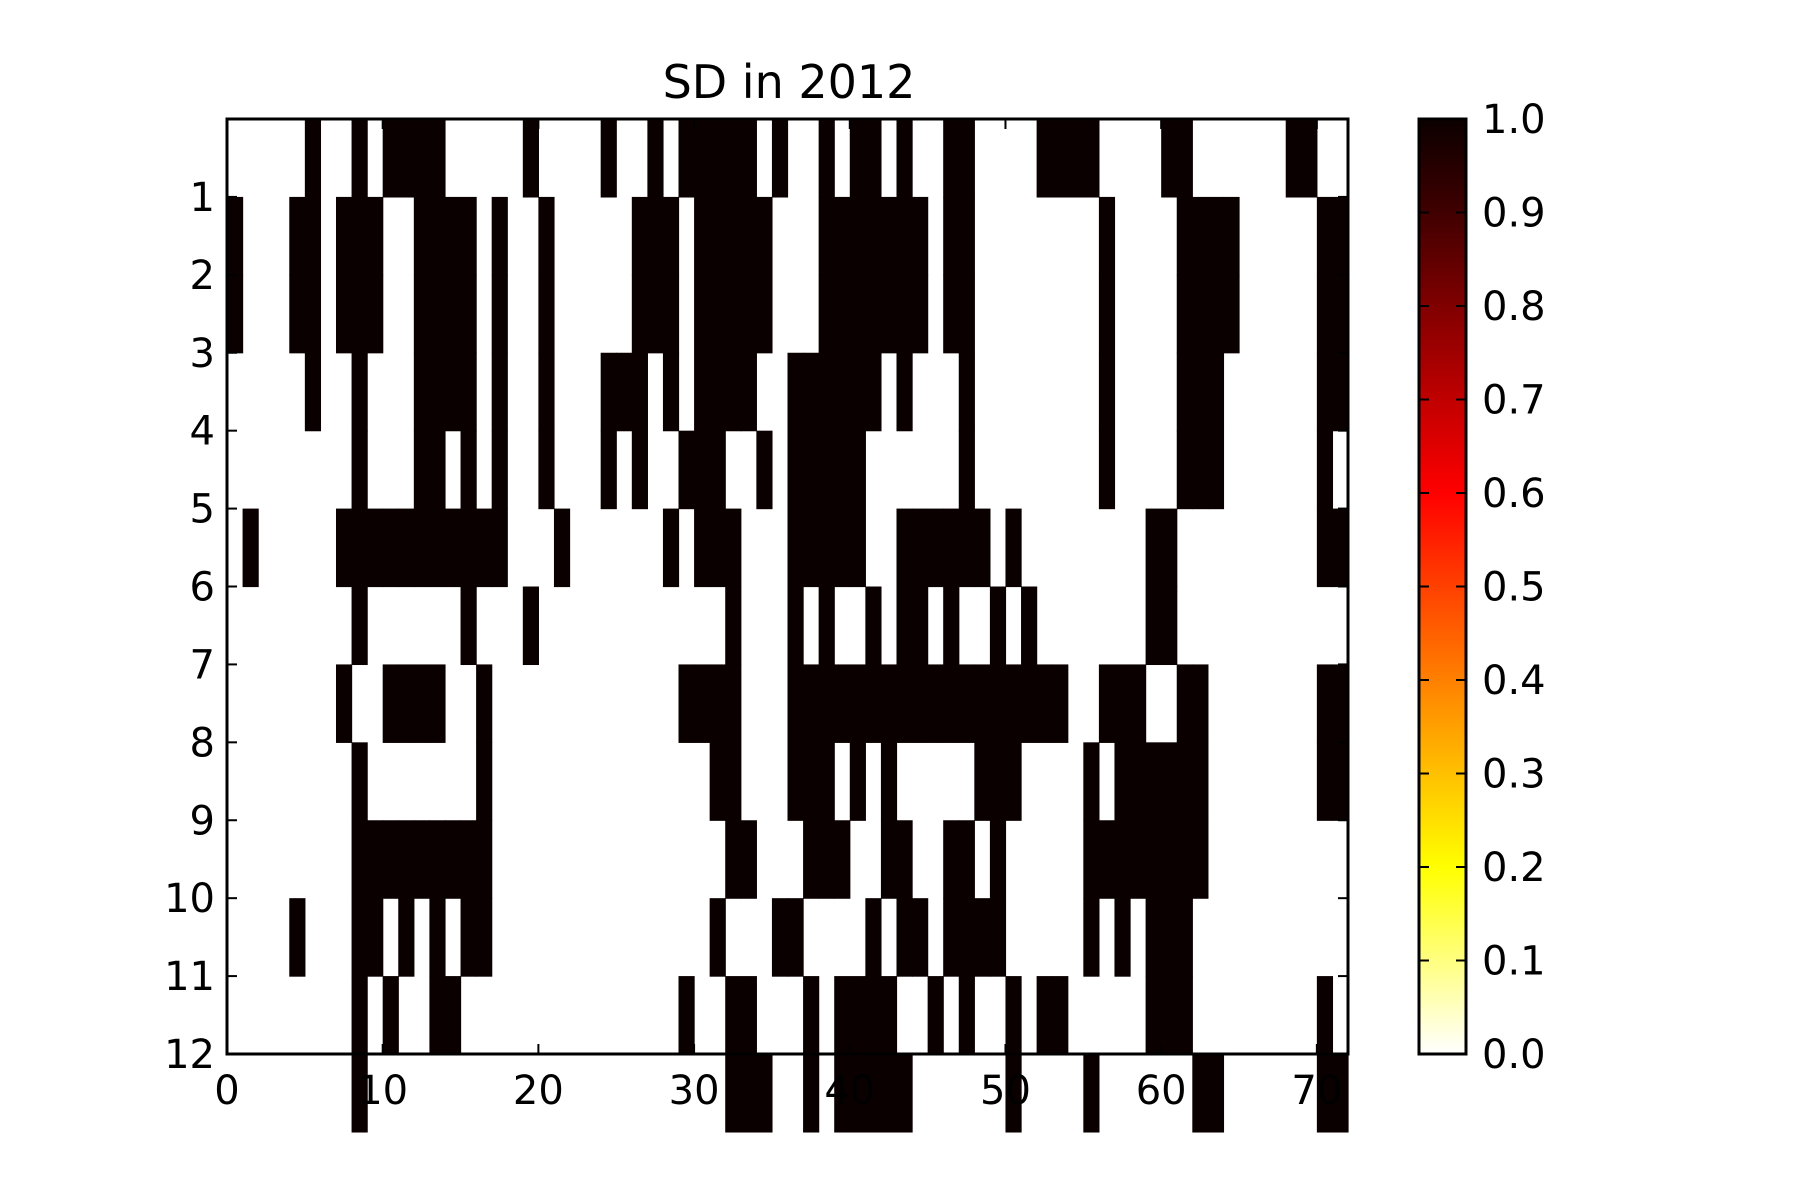 The width and height of the screenshot is (1800, 1204). Describe the element at coordinates (1514, 868) in the screenshot. I see `colorbar-tick-label: 0.2` at that location.